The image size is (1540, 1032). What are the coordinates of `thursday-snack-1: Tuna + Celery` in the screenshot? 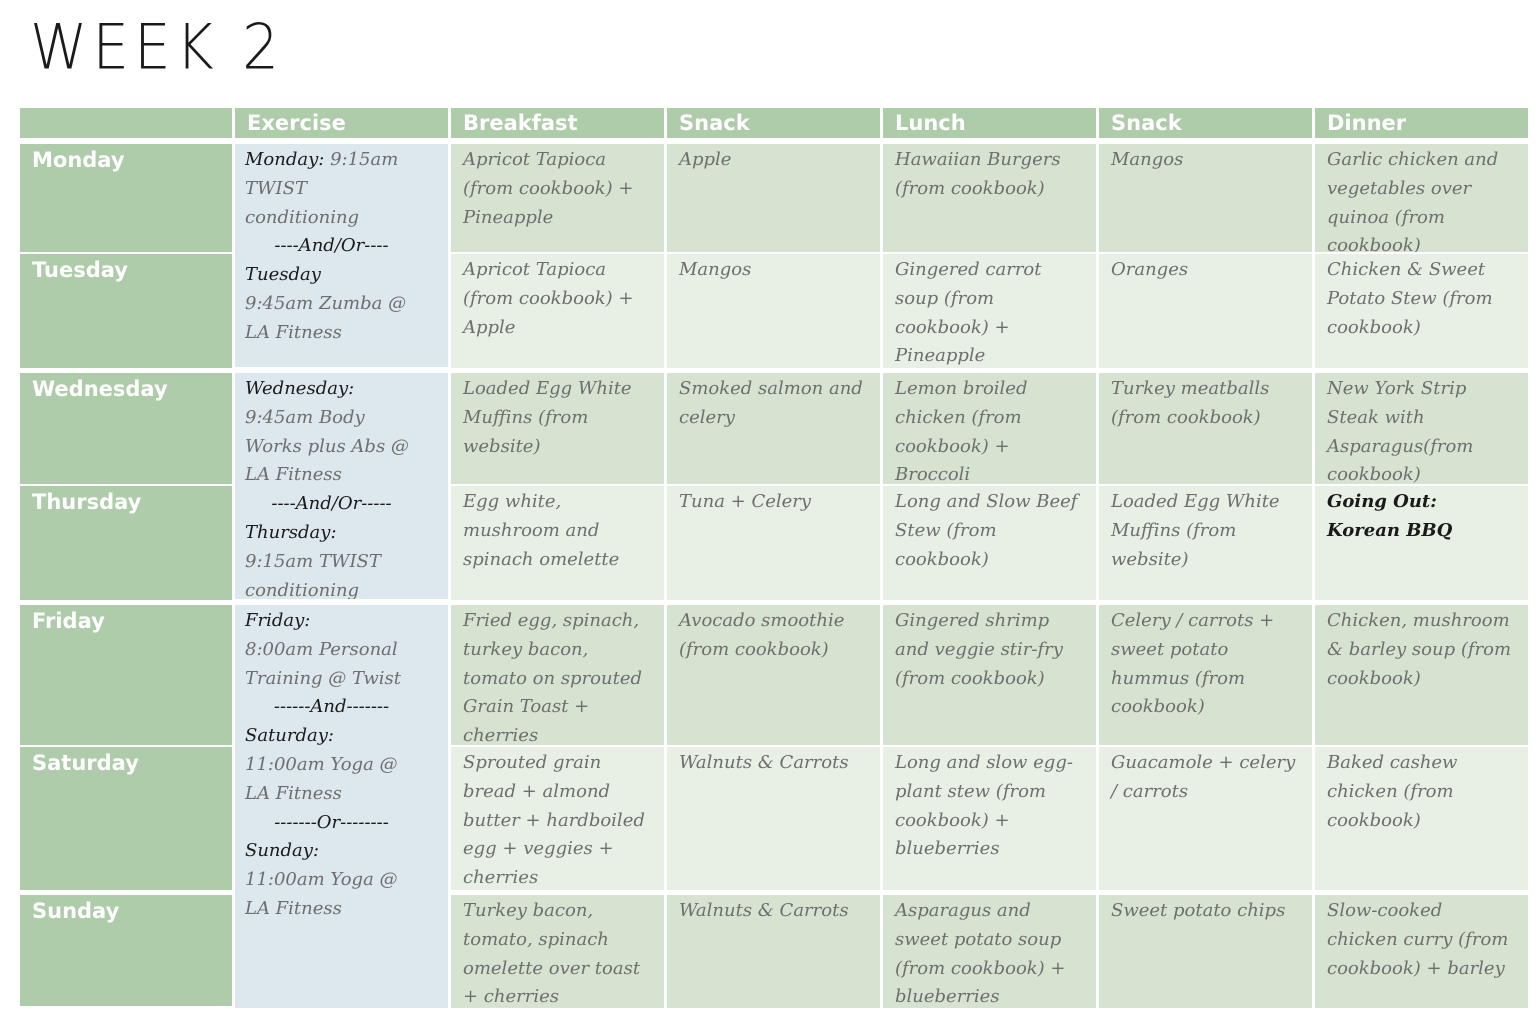 It's located at (773, 544).